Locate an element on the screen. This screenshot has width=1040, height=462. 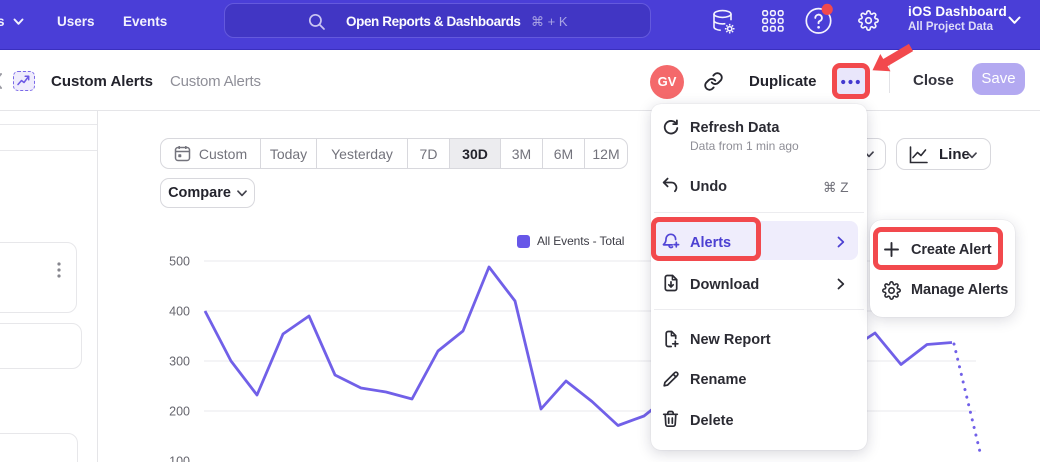
svg-text: 100 is located at coordinates (179, 458).